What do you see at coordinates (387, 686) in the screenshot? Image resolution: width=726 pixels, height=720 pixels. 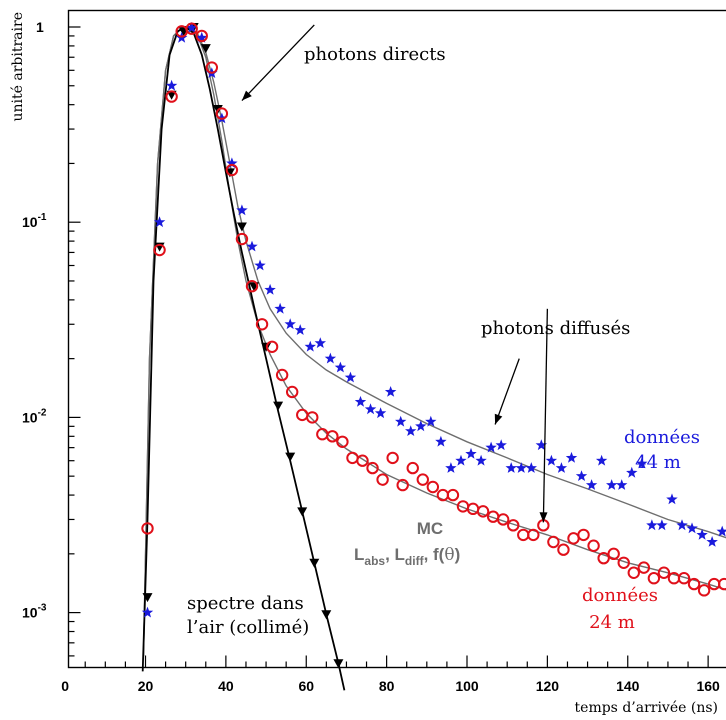 I see `x-tick-label: 80` at bounding box center [387, 686].